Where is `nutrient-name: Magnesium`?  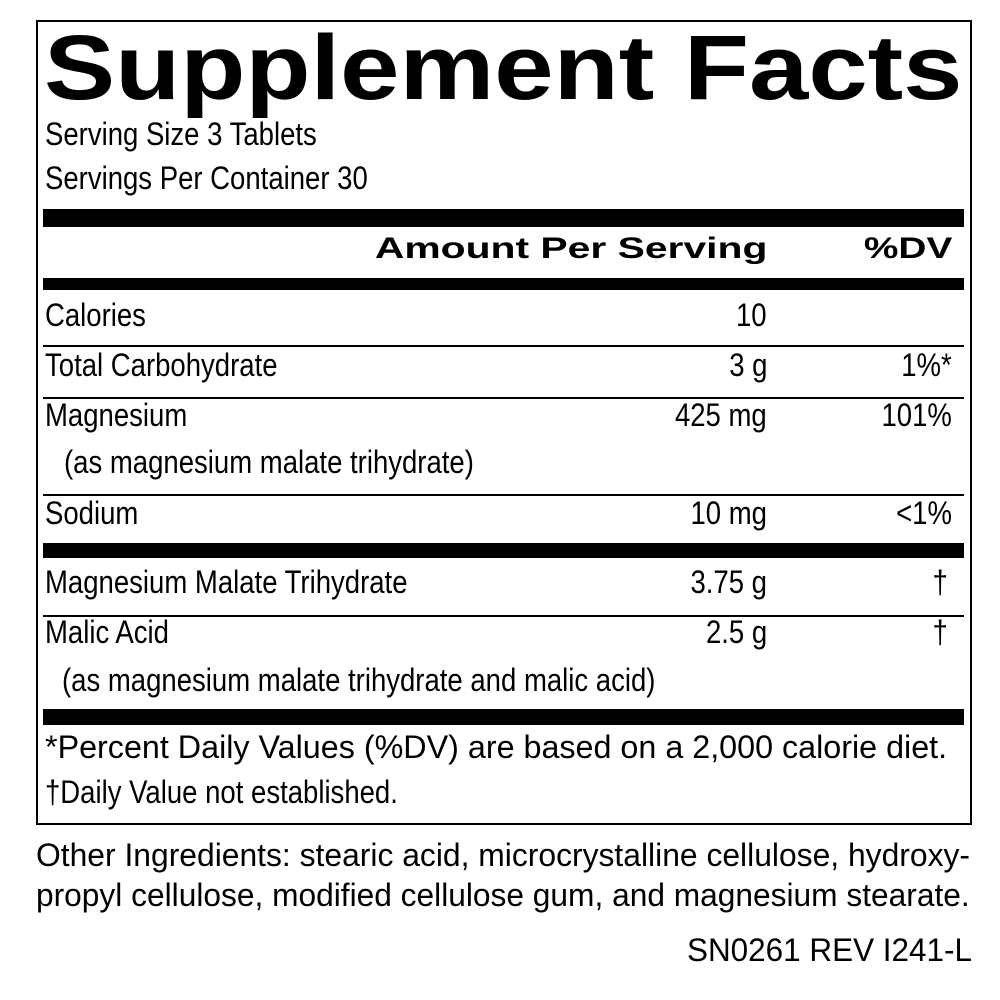 nutrient-name: Magnesium is located at coordinates (116, 415).